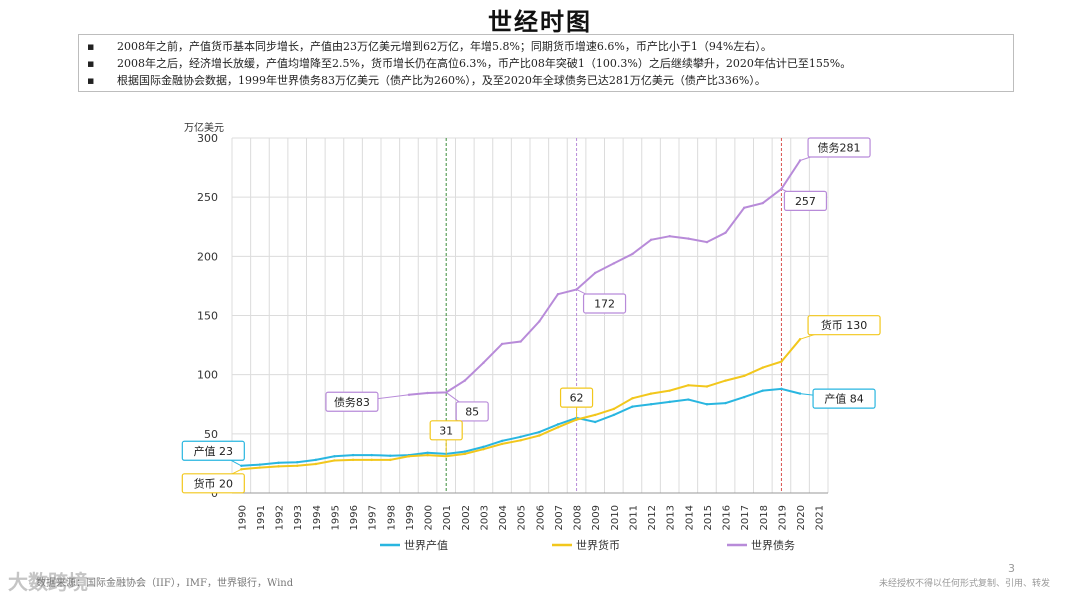  What do you see at coordinates (964, 584) in the screenshot?
I see `footer-copyright: 未经授权不得以任何形式复制、引用、转发` at bounding box center [964, 584].